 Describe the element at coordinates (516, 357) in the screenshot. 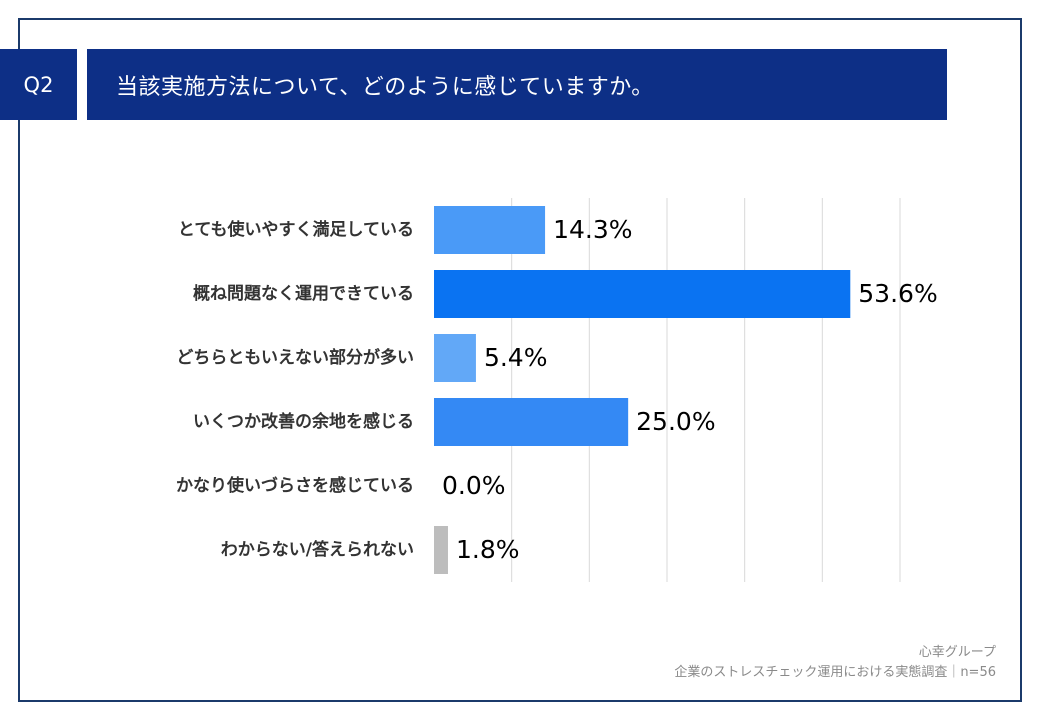

I see `value-label: 5.4%` at that location.